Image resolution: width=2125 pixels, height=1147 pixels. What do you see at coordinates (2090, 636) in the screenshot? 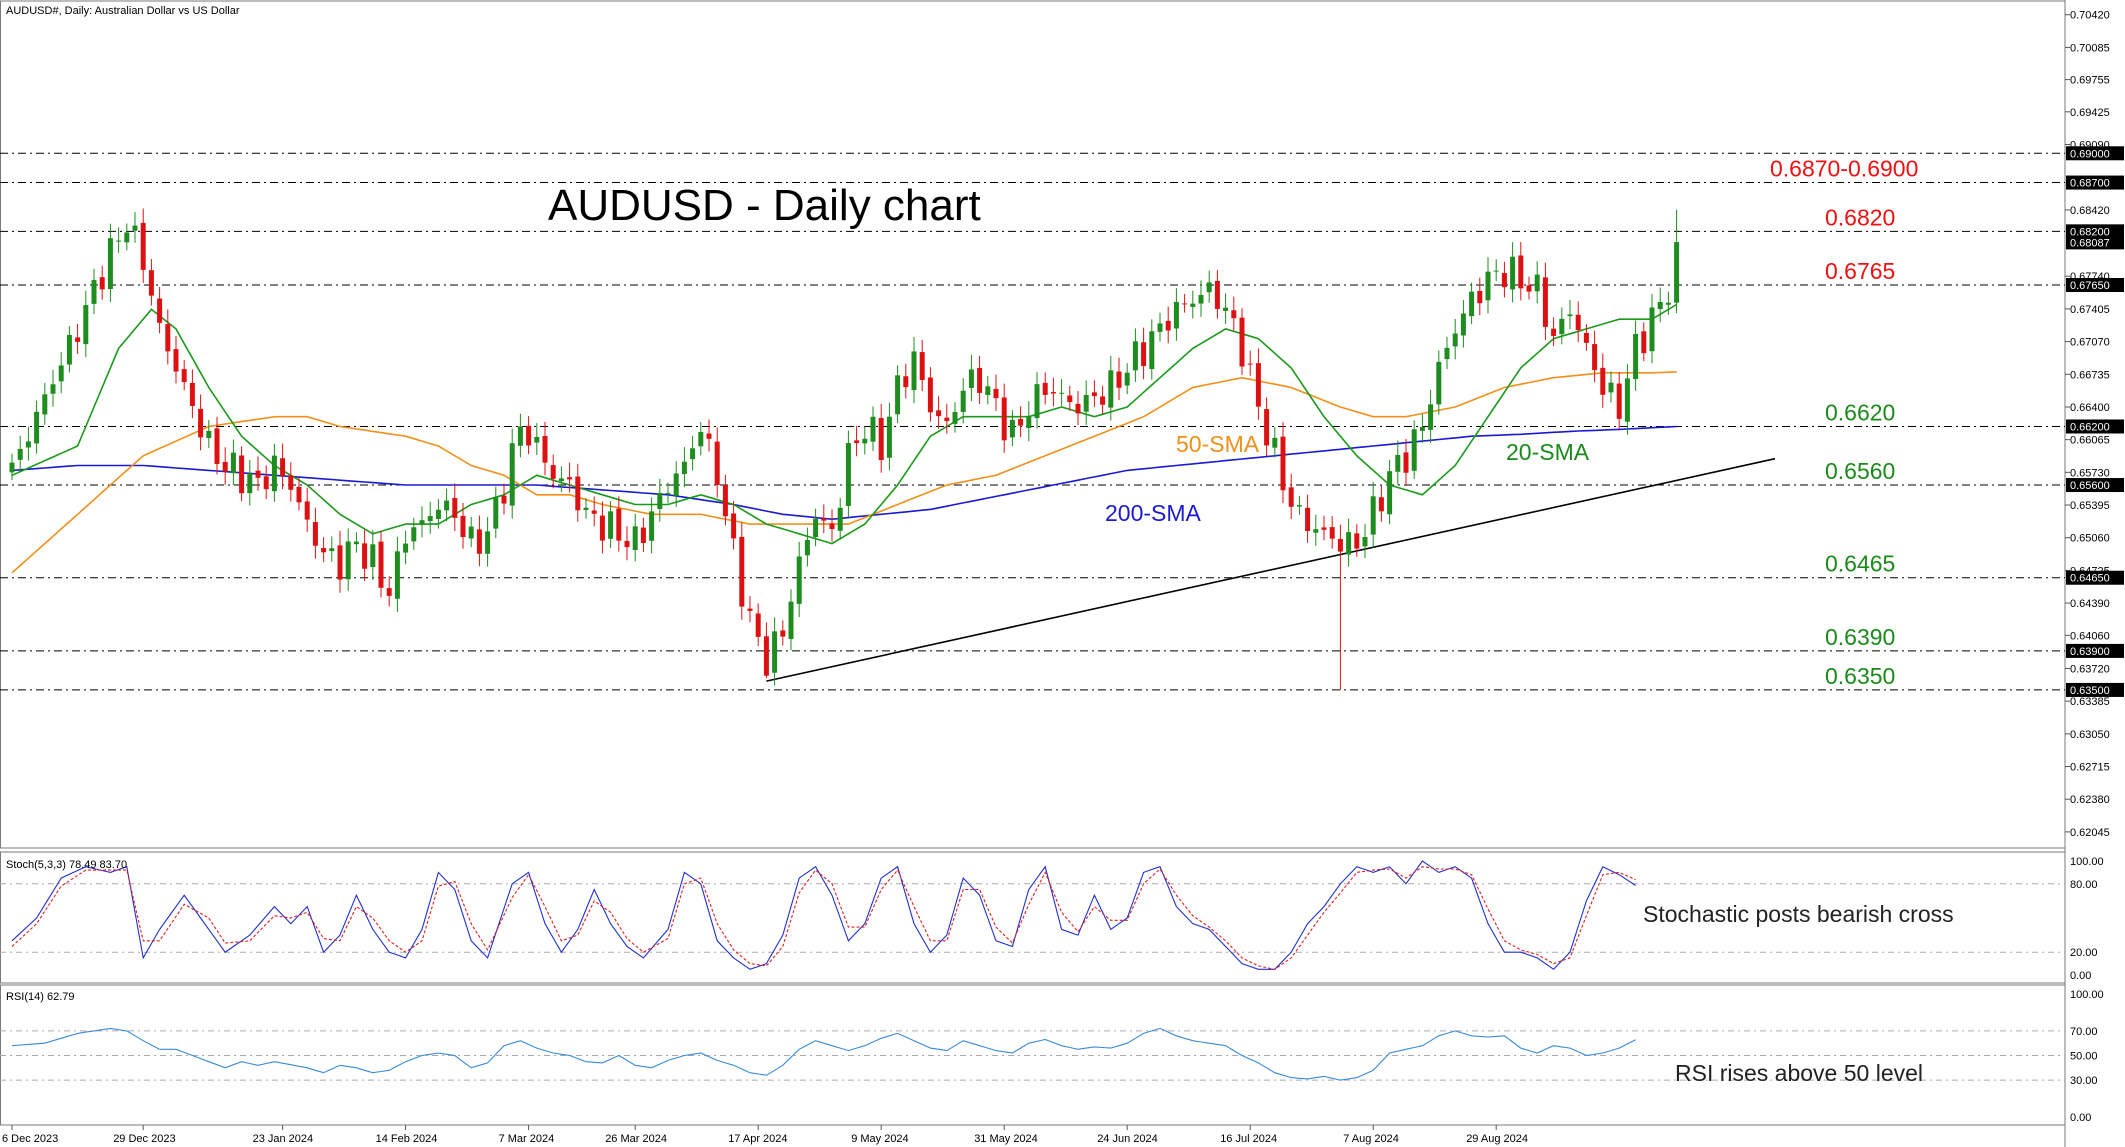
I see `price-tick-label: 0.64060` at bounding box center [2090, 636].